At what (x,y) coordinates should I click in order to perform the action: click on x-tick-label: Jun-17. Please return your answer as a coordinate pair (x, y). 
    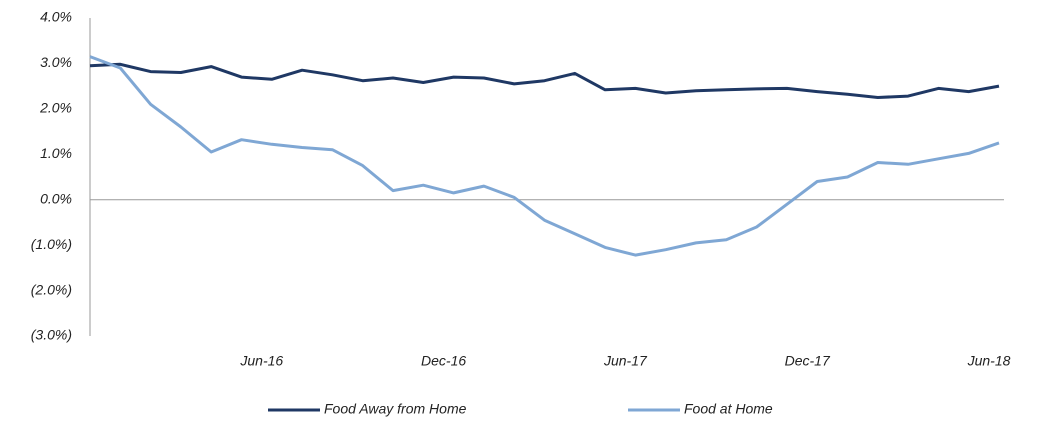
    Looking at the image, I should click on (625, 361).